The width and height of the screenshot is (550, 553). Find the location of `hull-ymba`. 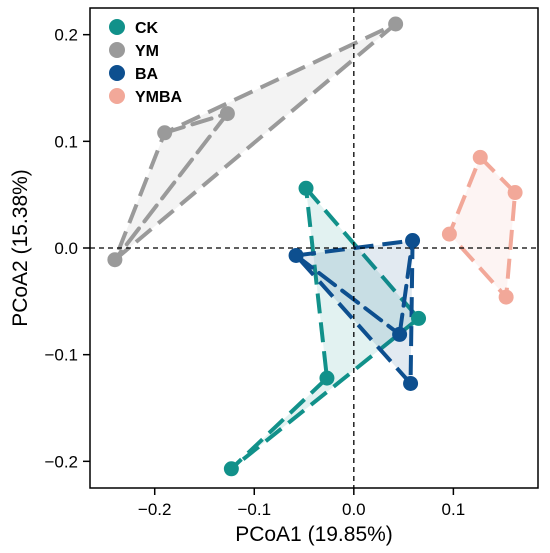

hull-ymba is located at coordinates (482, 227).